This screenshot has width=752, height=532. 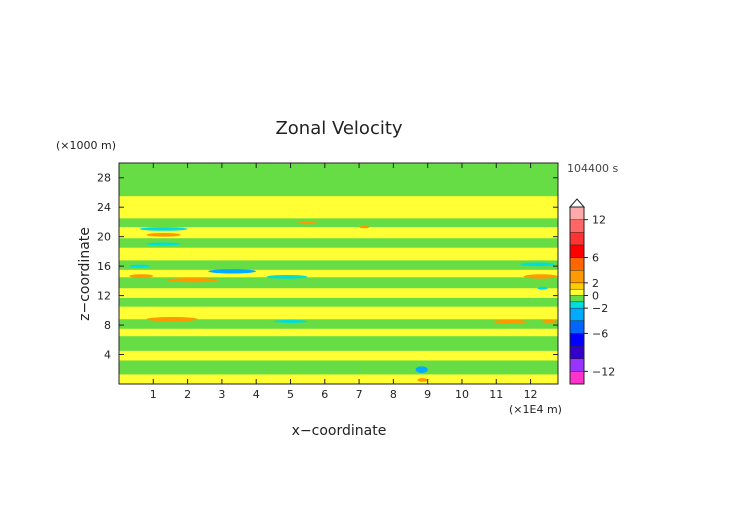 What do you see at coordinates (338, 128) in the screenshot?
I see `chart-title: Zonal Velocity` at bounding box center [338, 128].